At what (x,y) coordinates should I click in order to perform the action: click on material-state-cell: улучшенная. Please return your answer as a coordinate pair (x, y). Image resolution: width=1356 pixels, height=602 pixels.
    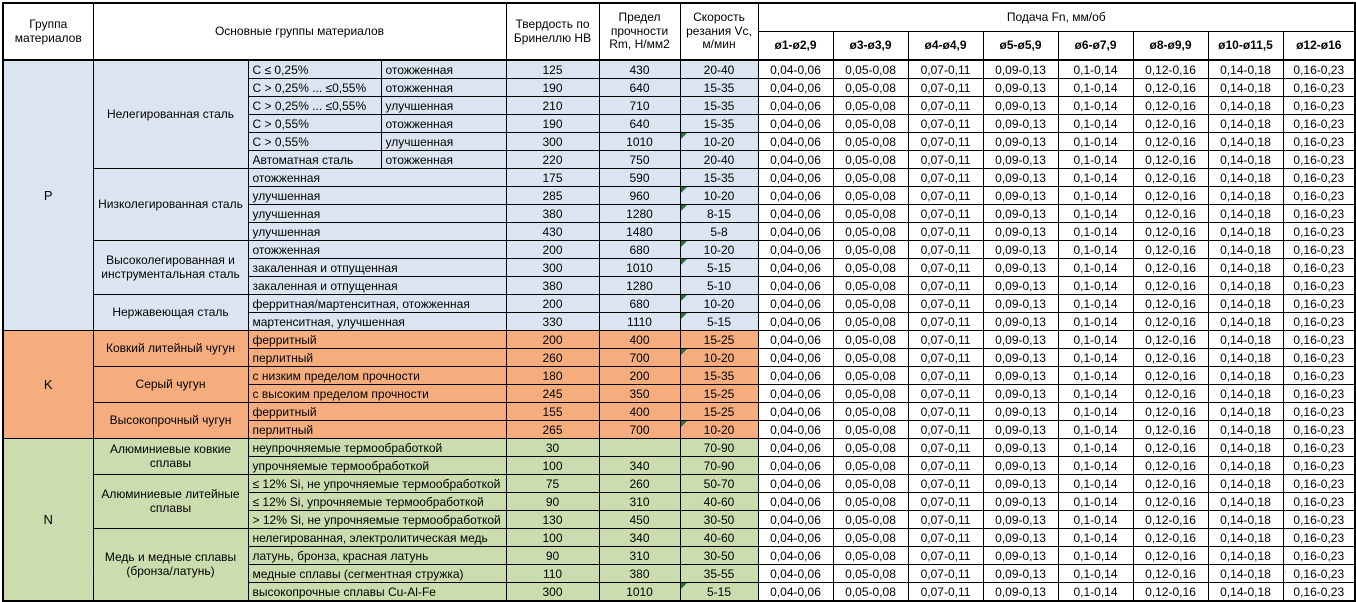
    Looking at the image, I should click on (443, 105).